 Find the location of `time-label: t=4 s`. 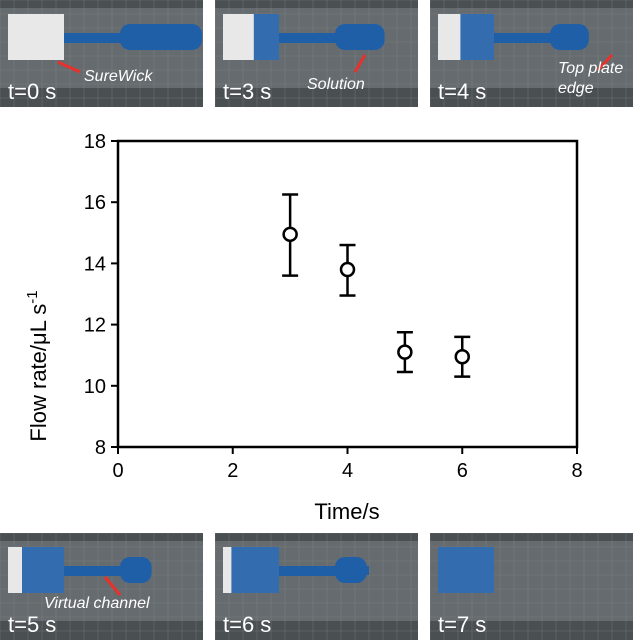

time-label: t=4 s is located at coordinates (462, 91).